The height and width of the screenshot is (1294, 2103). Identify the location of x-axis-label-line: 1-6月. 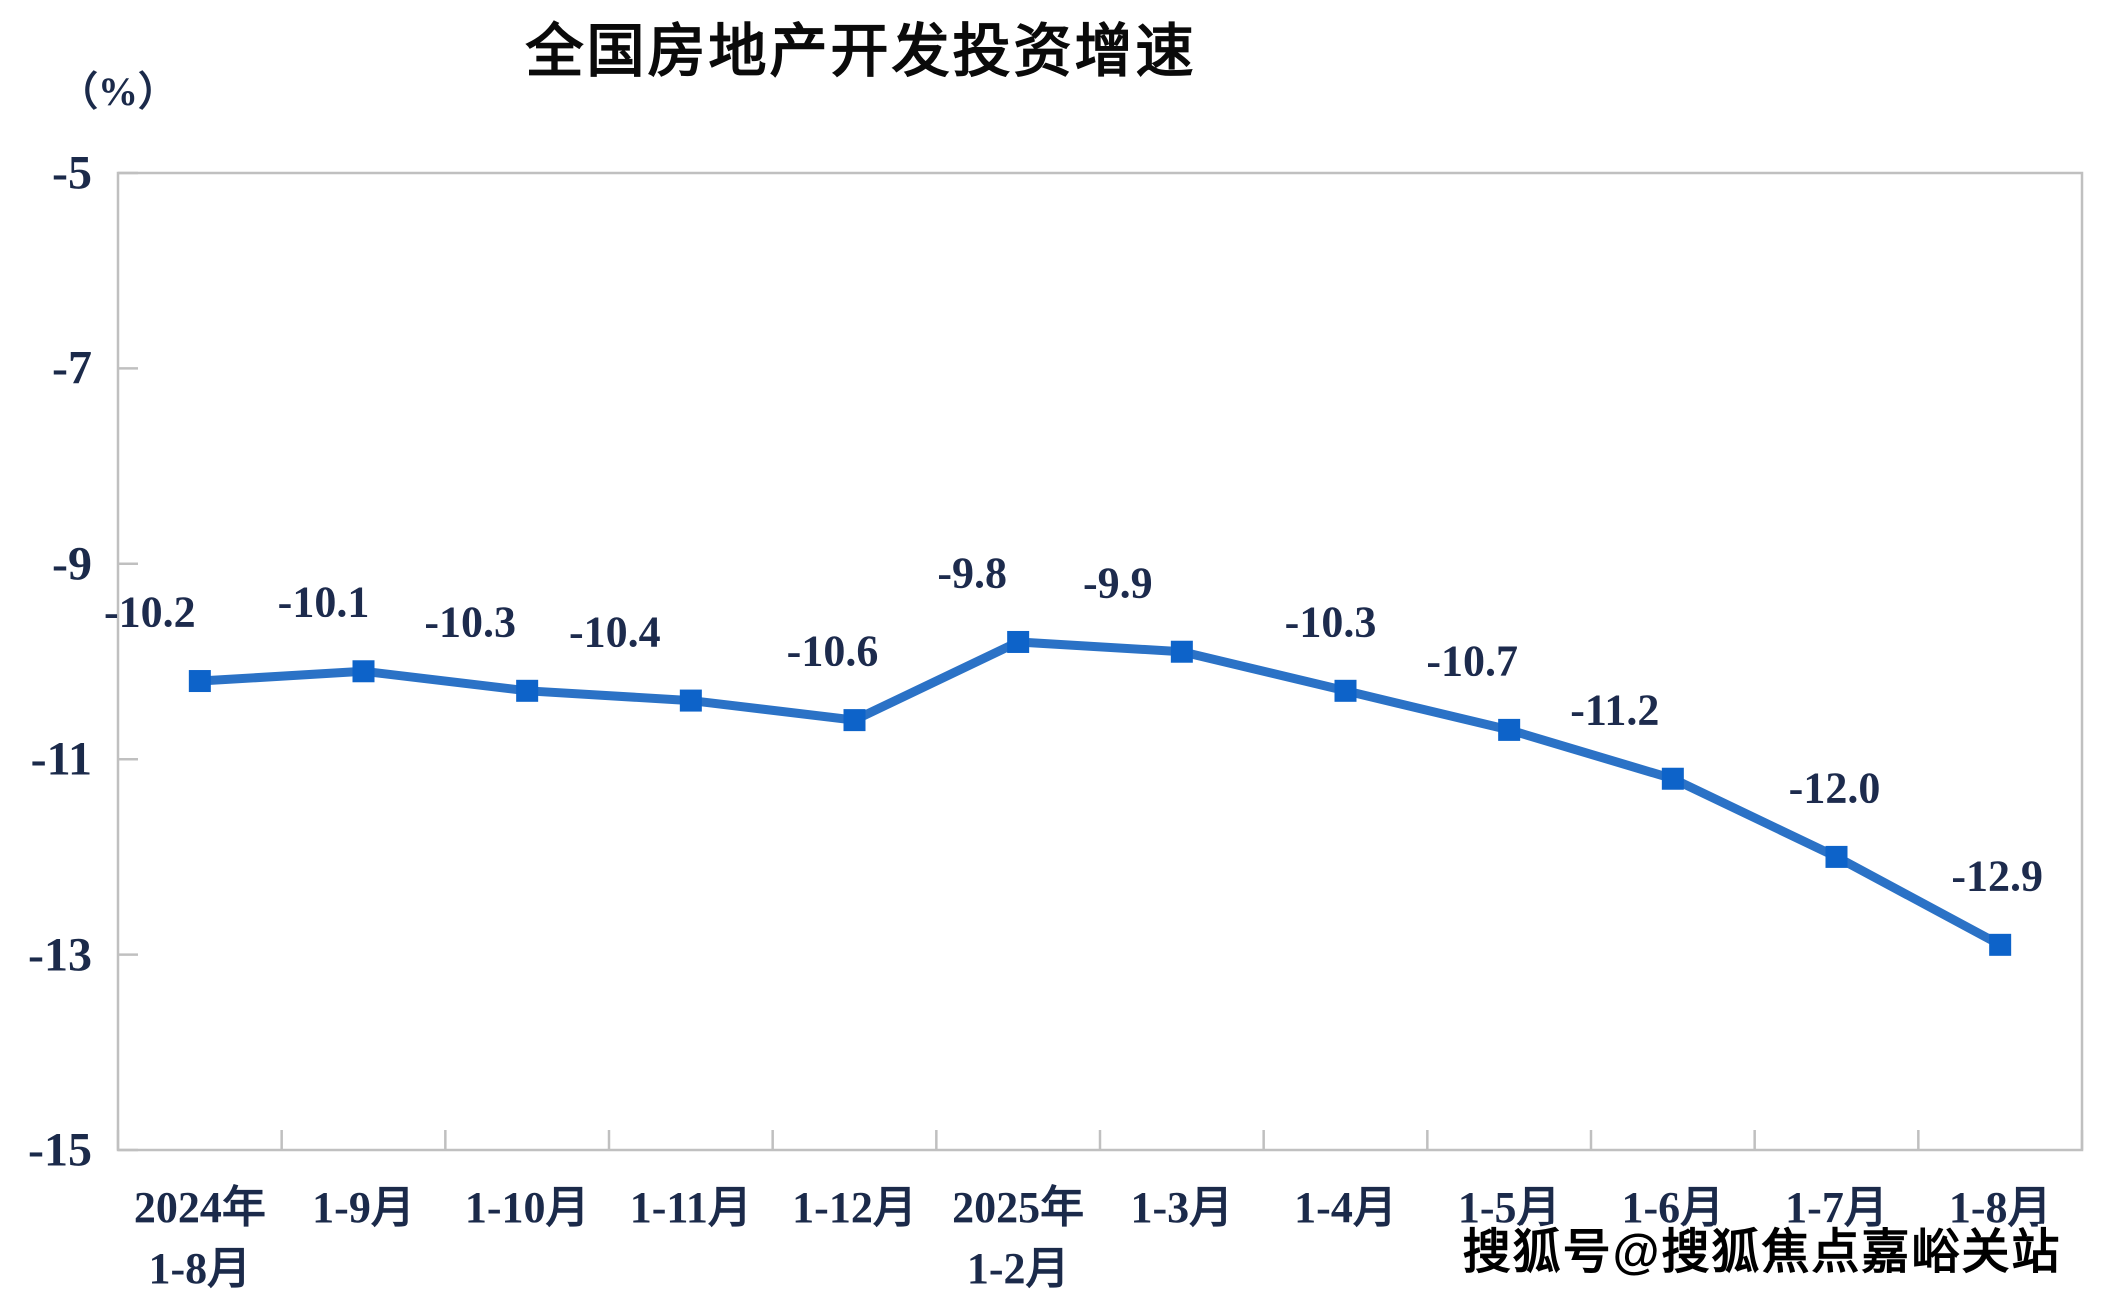
(1673, 1207).